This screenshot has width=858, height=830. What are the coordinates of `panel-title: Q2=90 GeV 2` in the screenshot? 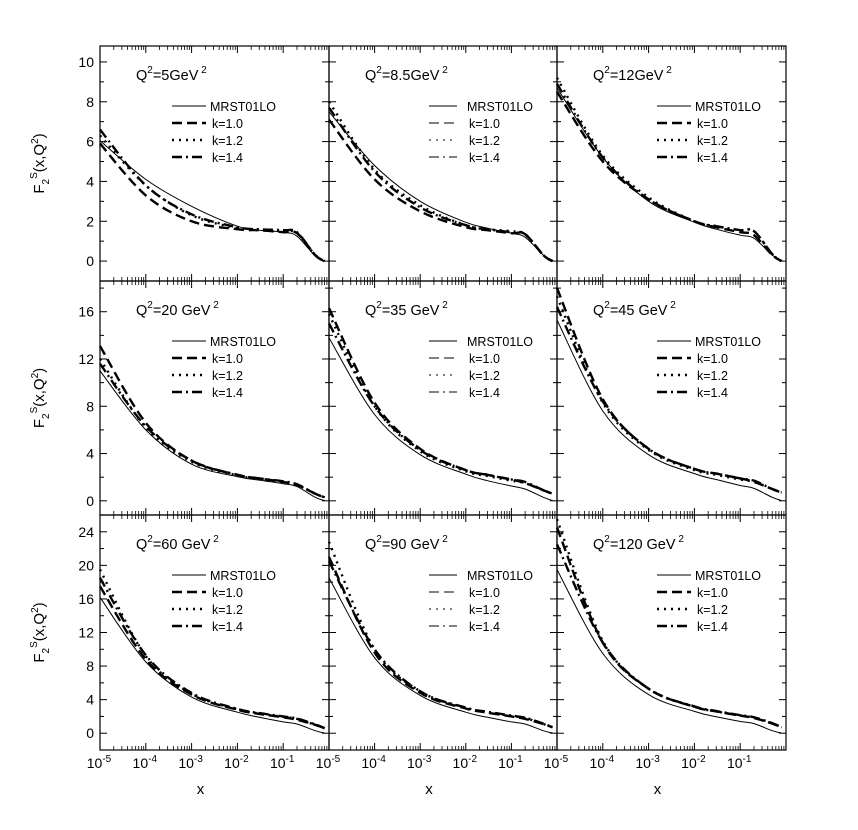 It's located at (406, 543).